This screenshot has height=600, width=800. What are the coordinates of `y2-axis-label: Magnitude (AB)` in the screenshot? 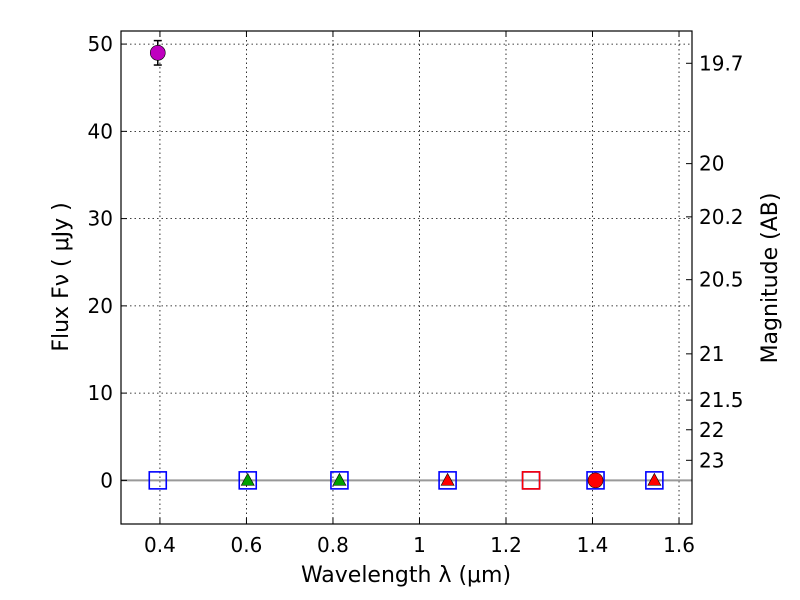 It's located at (770, 278).